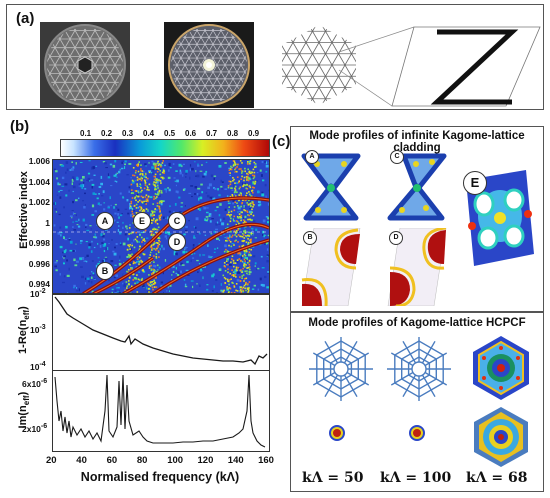  Describe the element at coordinates (497, 478) in the screenshot. I see `k-label-68: kΛ = 68` at that location.